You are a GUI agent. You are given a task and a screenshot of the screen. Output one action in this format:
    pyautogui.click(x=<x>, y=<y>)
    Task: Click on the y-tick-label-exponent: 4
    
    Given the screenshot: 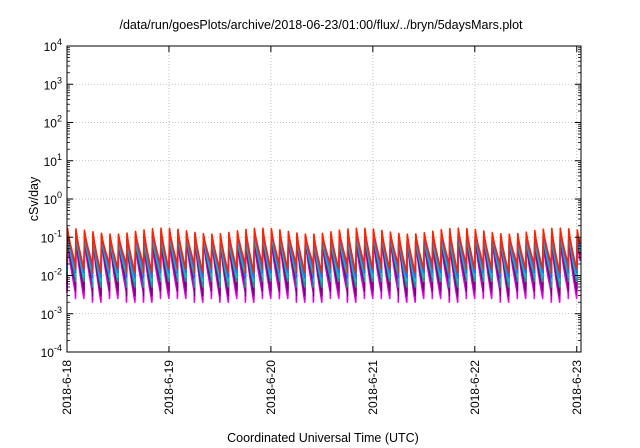 What is the action you would take?
    pyautogui.click(x=59, y=42)
    